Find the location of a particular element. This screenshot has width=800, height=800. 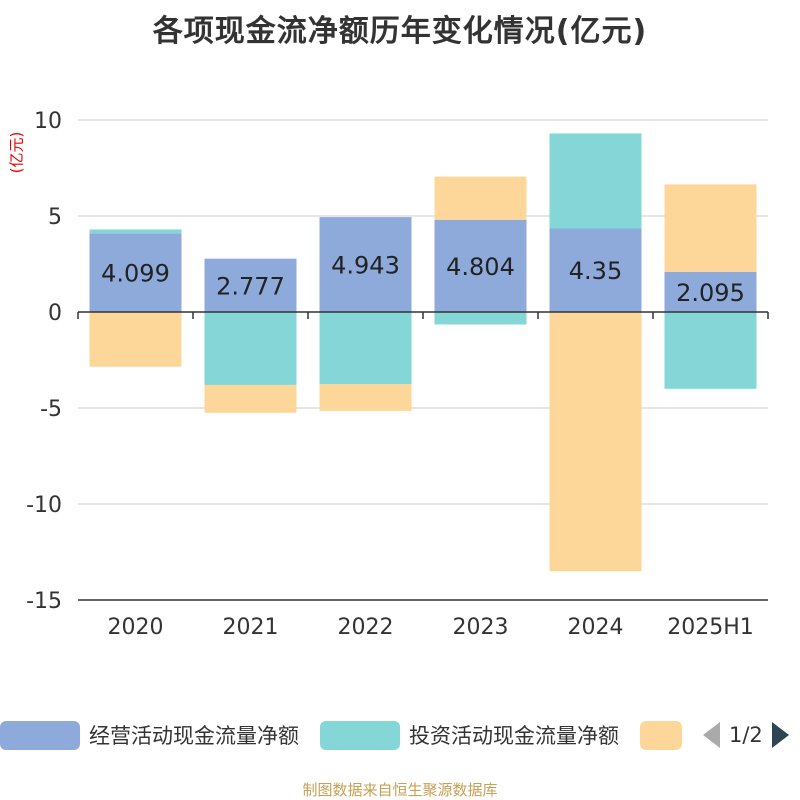

x-tick-label: 2021 is located at coordinates (251, 627).